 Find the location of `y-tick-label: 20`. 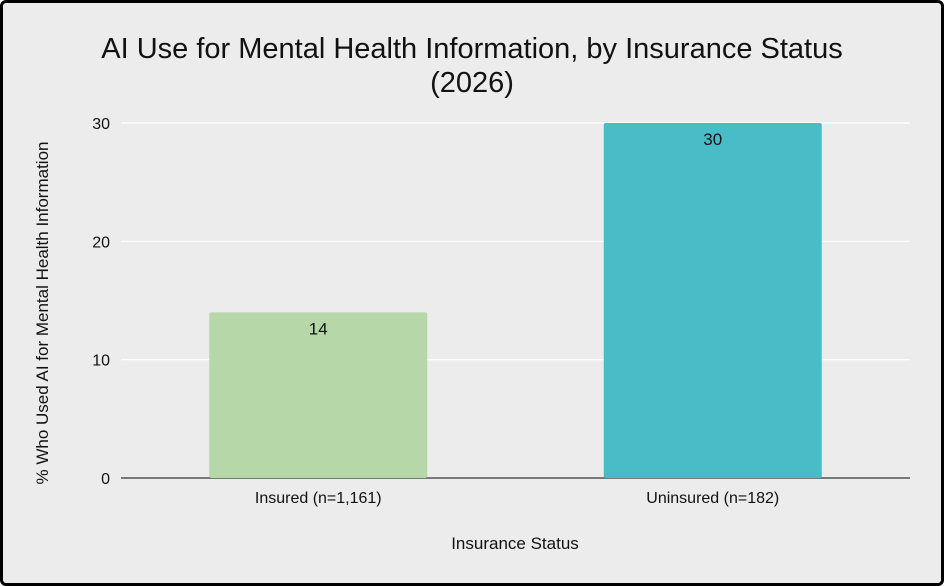

y-tick-label: 20 is located at coordinates (101, 242).